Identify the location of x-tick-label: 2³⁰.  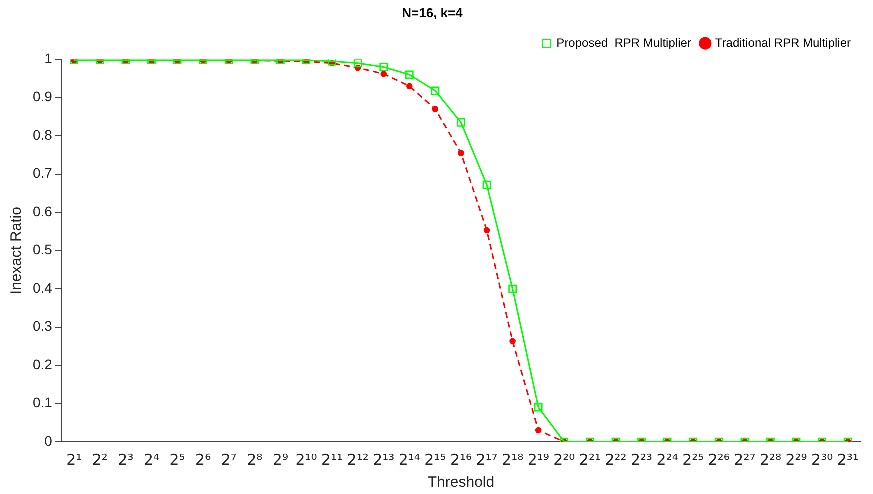
(823, 459).